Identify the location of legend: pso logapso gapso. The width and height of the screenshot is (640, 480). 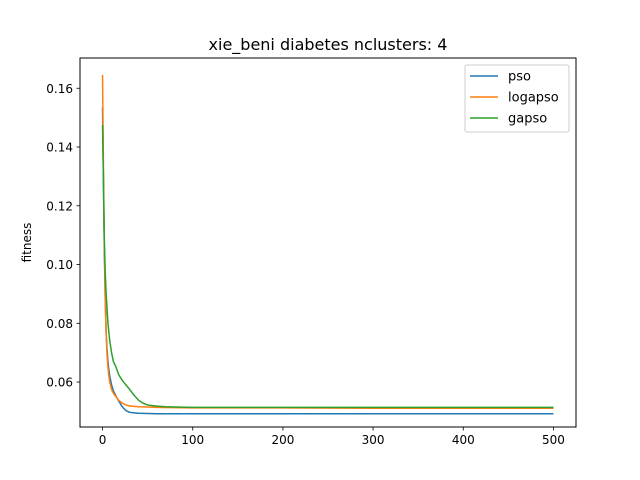
(517, 98).